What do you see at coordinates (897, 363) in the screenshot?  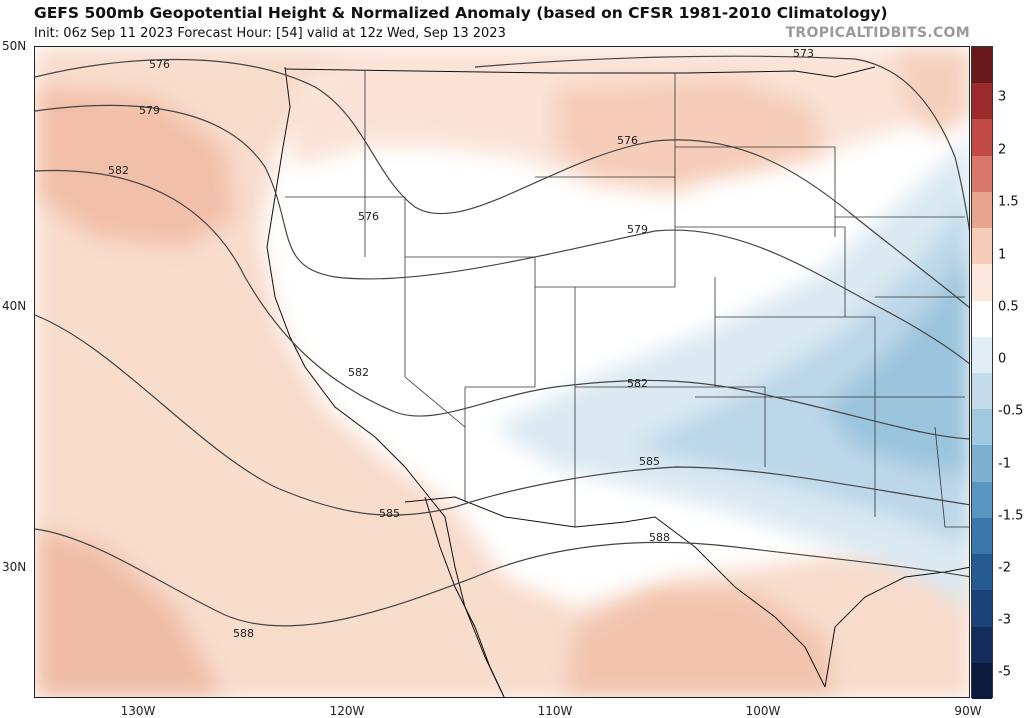 I see `negative-anomaly-core` at bounding box center [897, 363].